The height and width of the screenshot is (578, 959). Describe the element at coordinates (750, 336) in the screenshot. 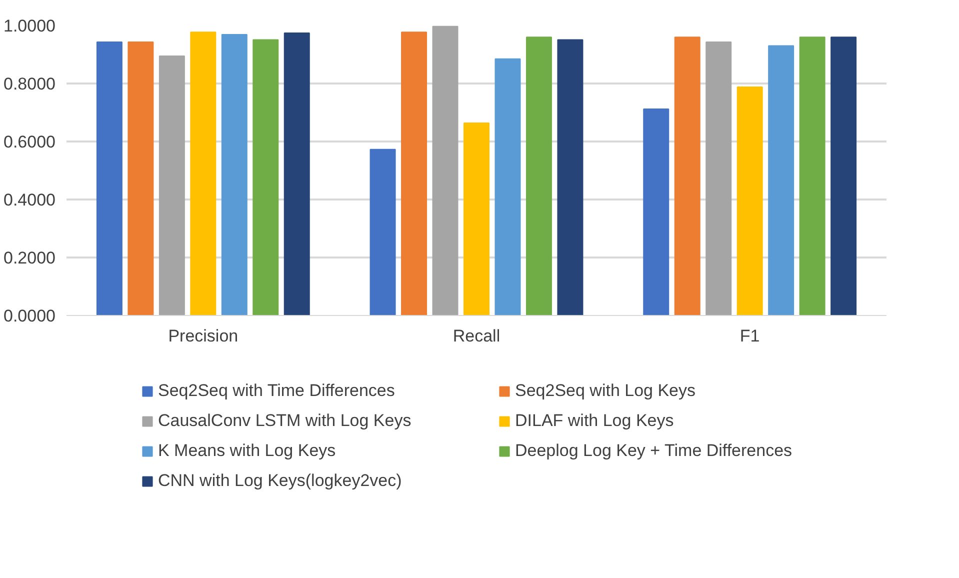

I see `x-tick-label: F1` at that location.